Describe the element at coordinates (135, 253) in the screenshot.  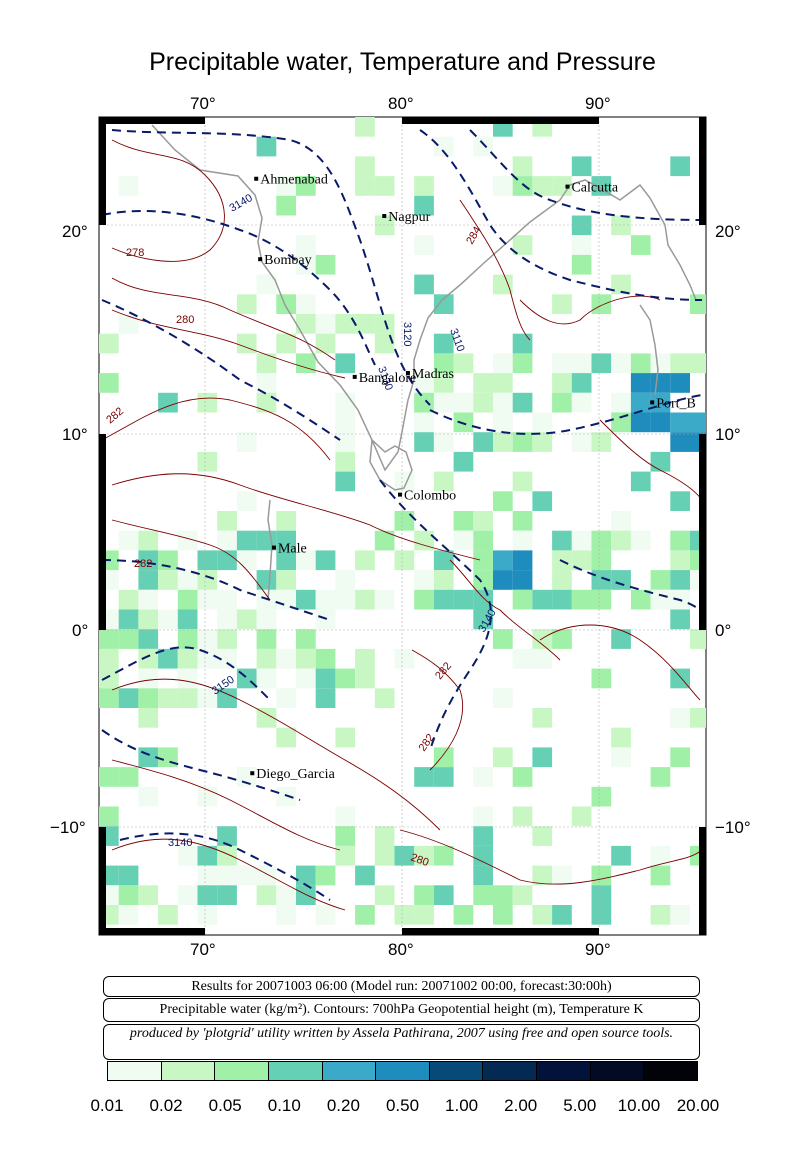
I see `contour-label: 278` at that location.